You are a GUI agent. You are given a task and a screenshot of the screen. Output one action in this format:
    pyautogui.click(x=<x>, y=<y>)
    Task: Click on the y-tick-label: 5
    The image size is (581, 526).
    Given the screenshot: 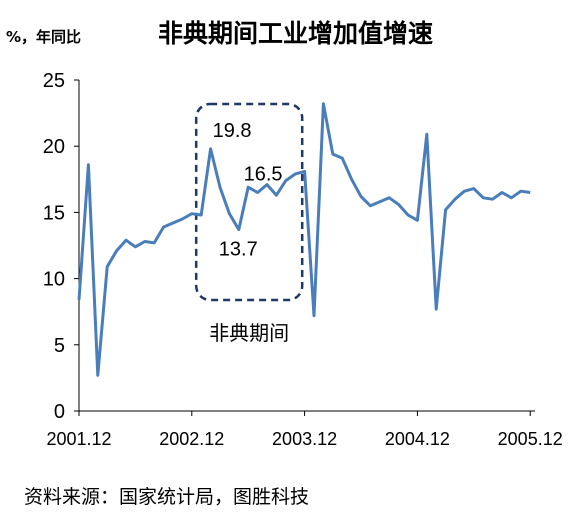 What is the action you would take?
    pyautogui.click(x=59, y=346)
    